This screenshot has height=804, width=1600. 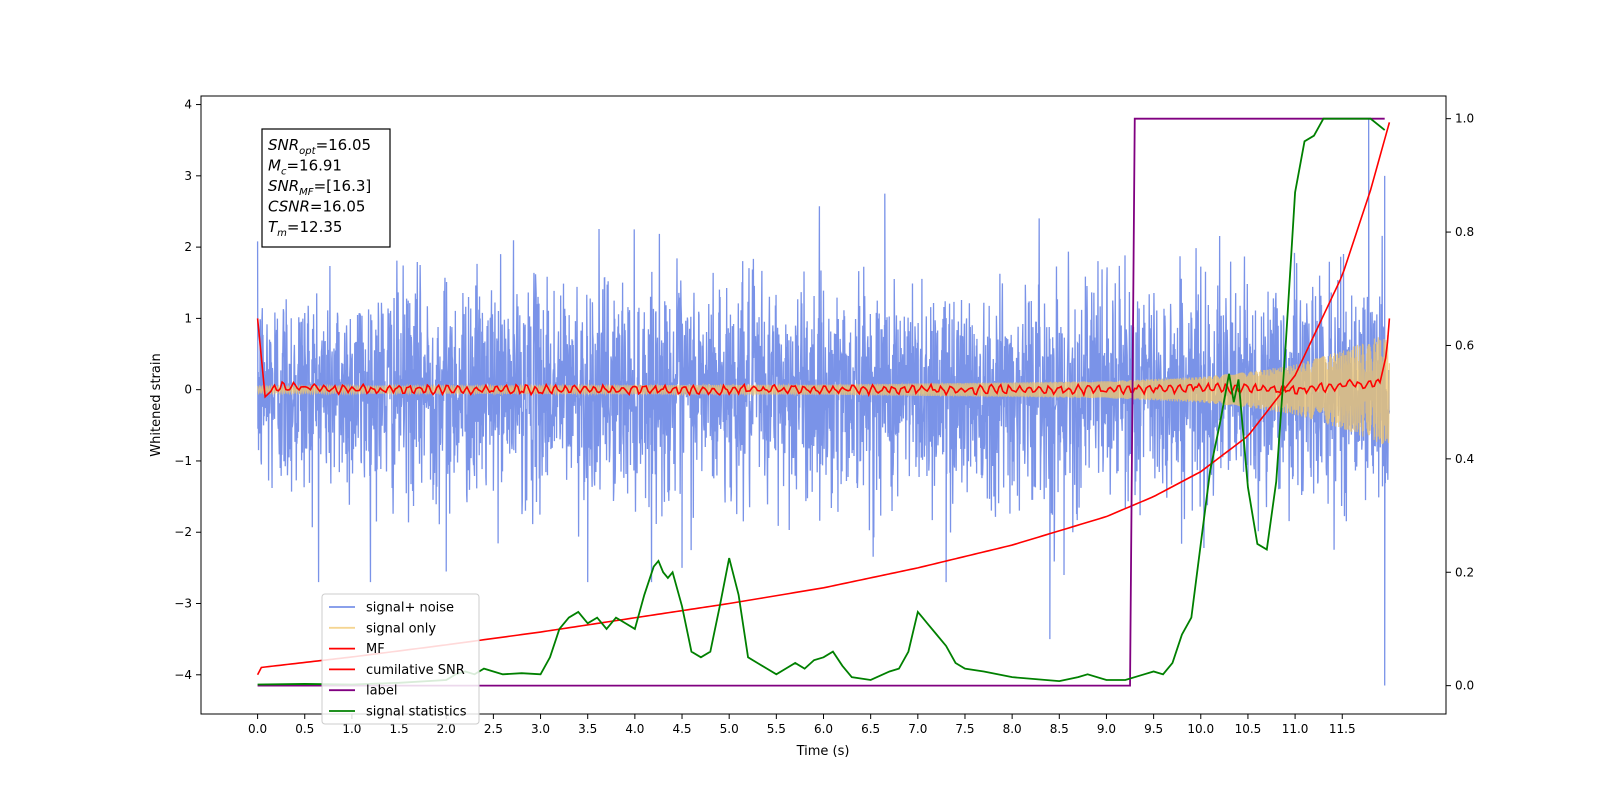 I want to click on x-tick-label: 7.5, so click(x=964, y=729).